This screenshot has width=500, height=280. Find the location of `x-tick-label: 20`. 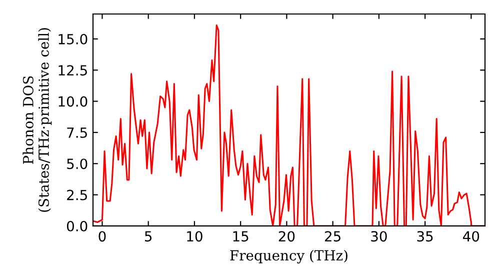

x-tick-label: 20 is located at coordinates (286, 236).